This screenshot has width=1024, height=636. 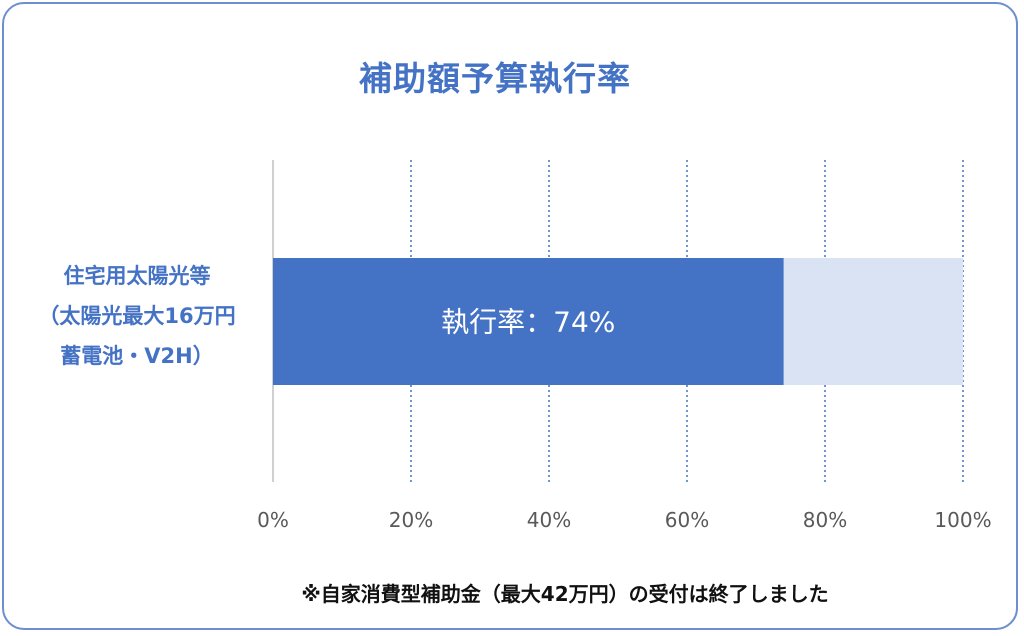 I want to click on category-label-line-1: 住宅用太陽光等, so click(x=137, y=276).